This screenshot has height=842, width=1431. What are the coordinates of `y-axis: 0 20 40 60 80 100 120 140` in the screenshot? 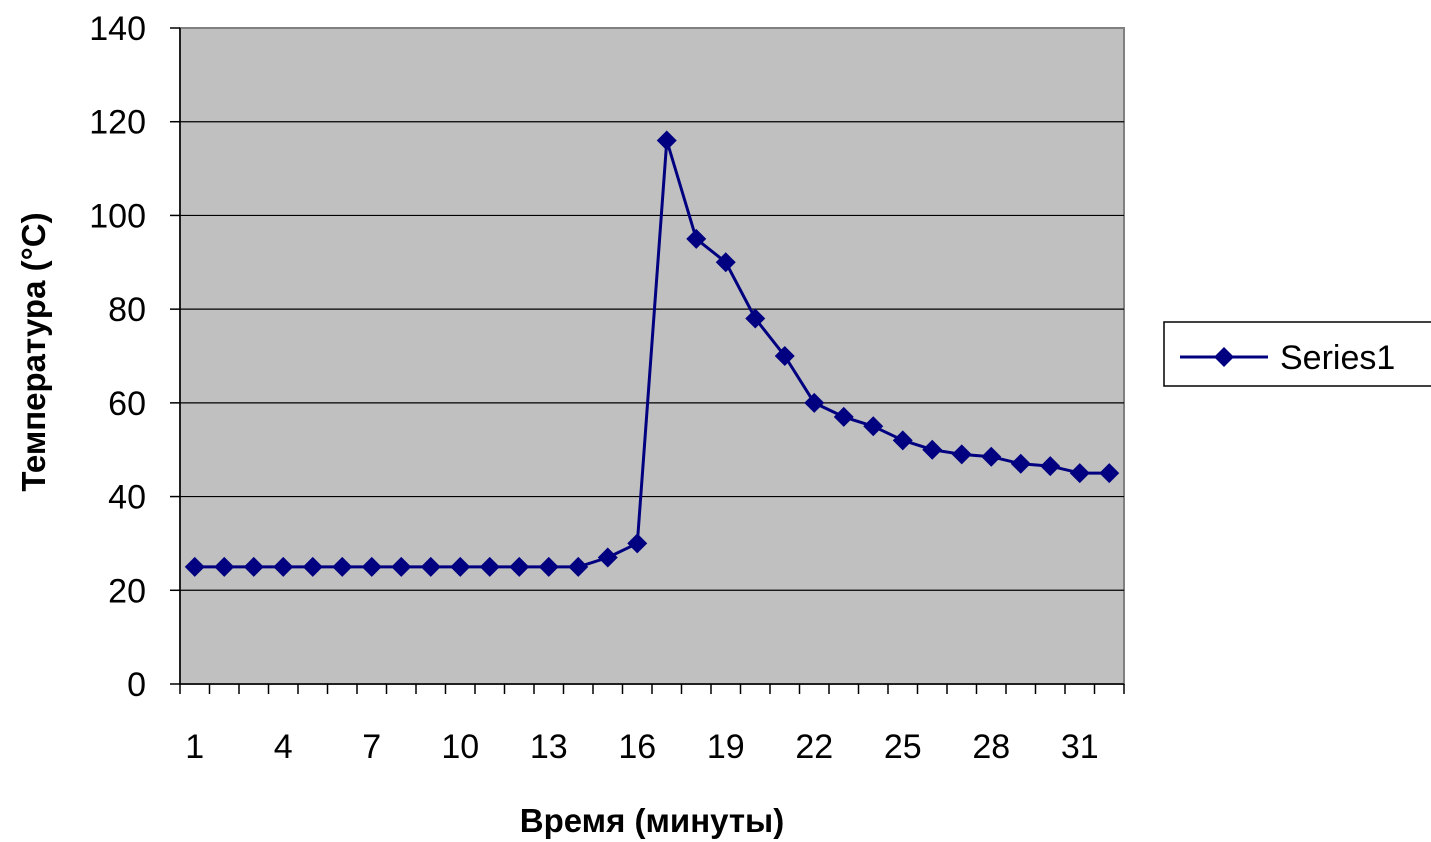 It's located at (135, 357).